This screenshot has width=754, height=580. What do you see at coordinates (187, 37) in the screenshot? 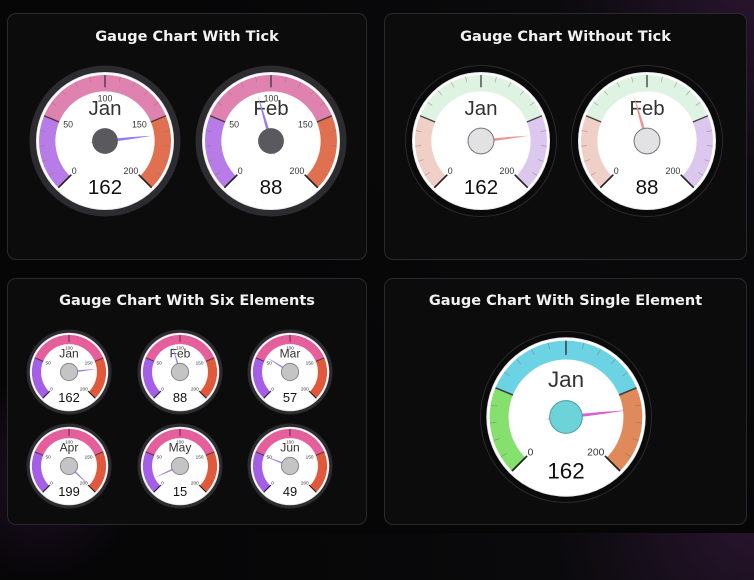
I see `card-title: Gauge Chart With Tick` at bounding box center [187, 37].